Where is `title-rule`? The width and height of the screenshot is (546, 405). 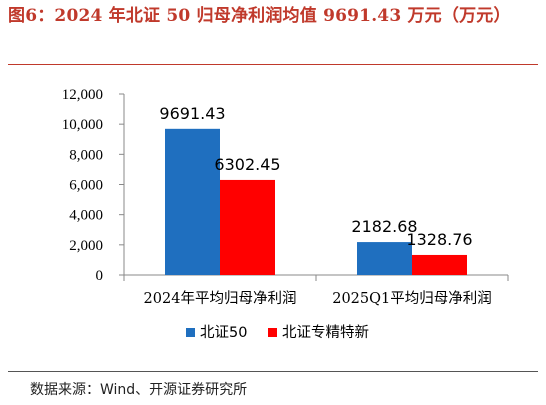 title-rule is located at coordinates (273, 64).